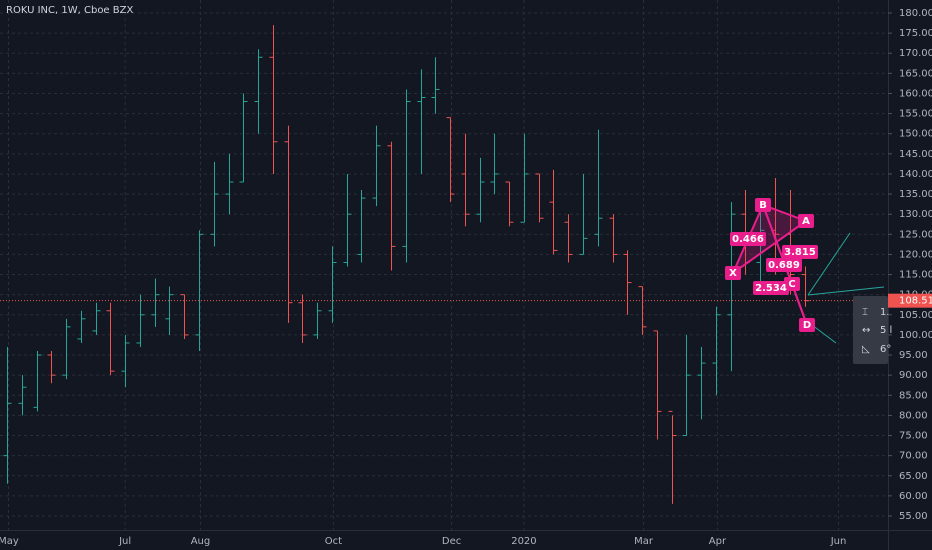  Describe the element at coordinates (915, 13) in the screenshot. I see `y-tick-label: 180.00` at that location.